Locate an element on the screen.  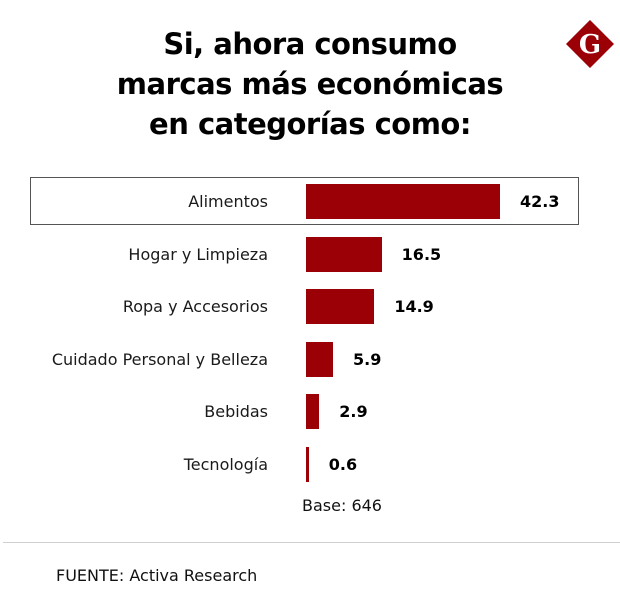
value-label: 42.3 is located at coordinates (540, 201).